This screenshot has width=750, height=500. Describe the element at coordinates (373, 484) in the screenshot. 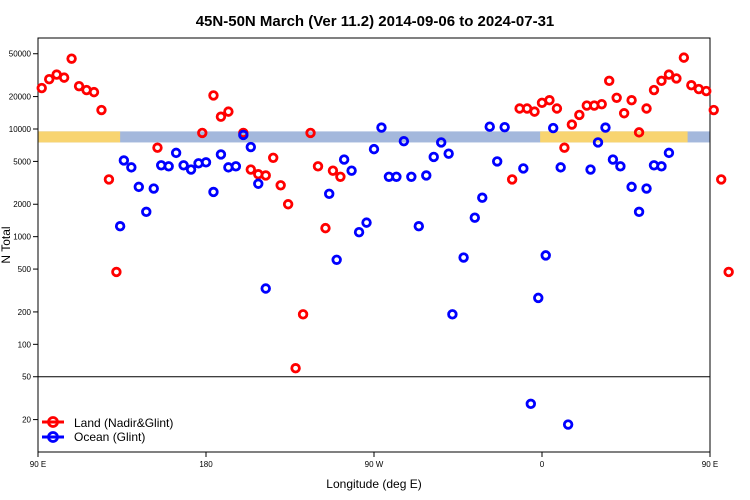

I see `x-axis-title: Longitude (deg E)` at that location.